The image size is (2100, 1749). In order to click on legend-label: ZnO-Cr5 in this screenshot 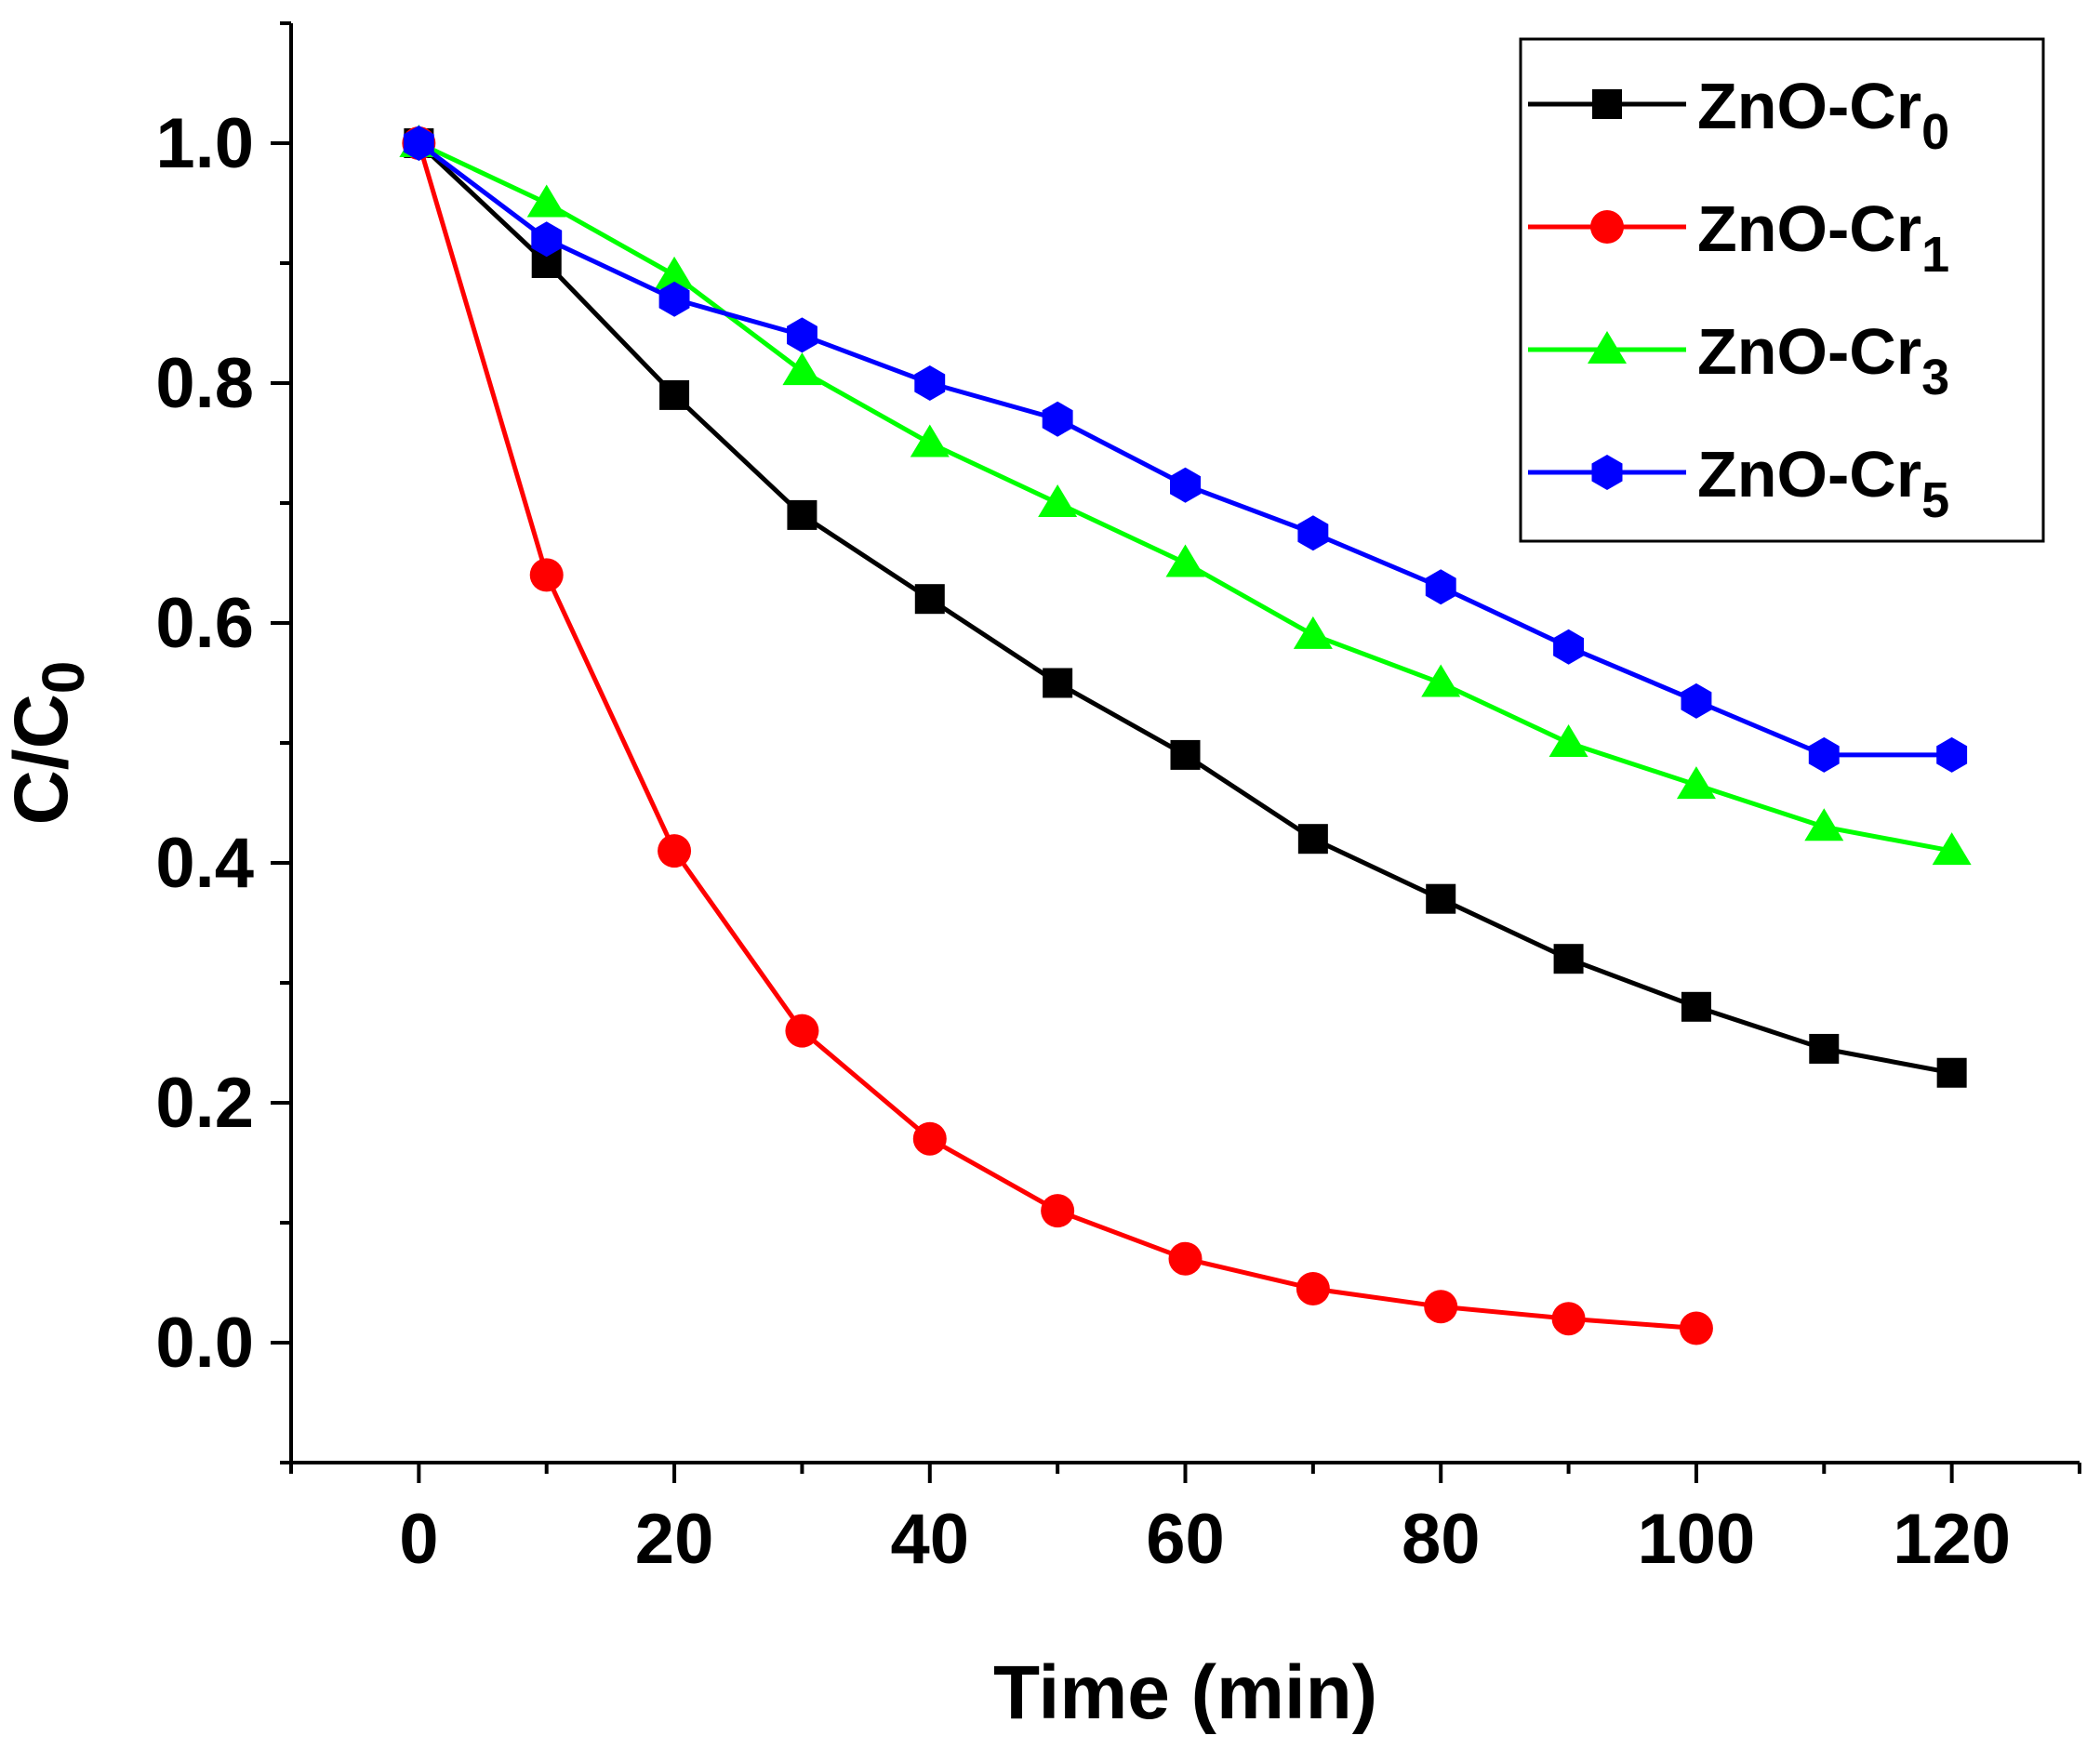, I will do `click(1823, 483)`.